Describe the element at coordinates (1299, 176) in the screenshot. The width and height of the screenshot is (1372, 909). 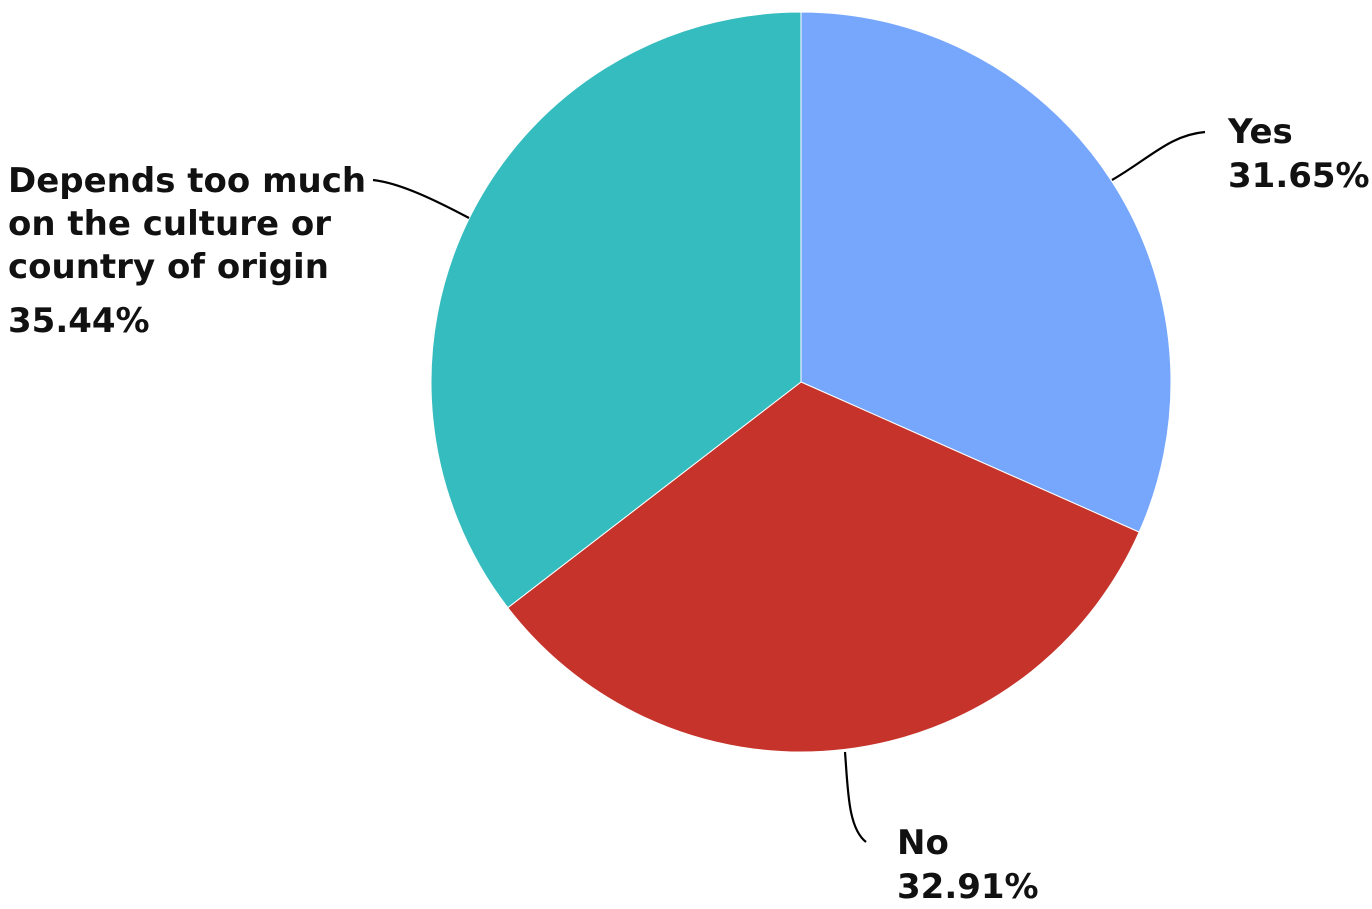
I see `slice-value-yes: 31.65%` at that location.